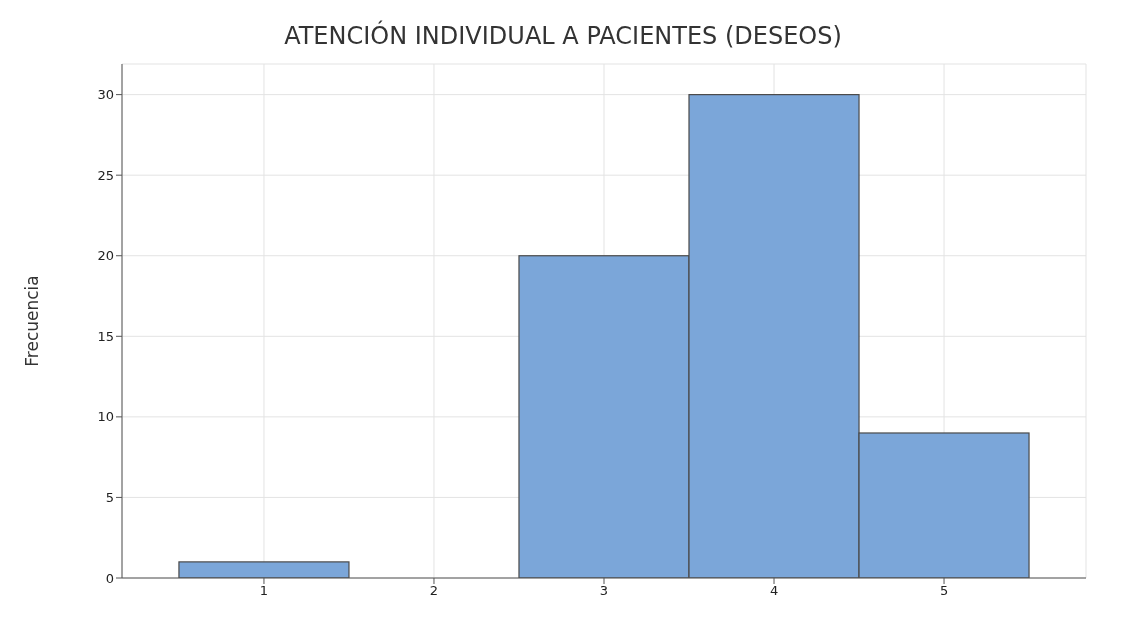  What do you see at coordinates (944, 591) in the screenshot?
I see `x-tick-label: 5` at bounding box center [944, 591].